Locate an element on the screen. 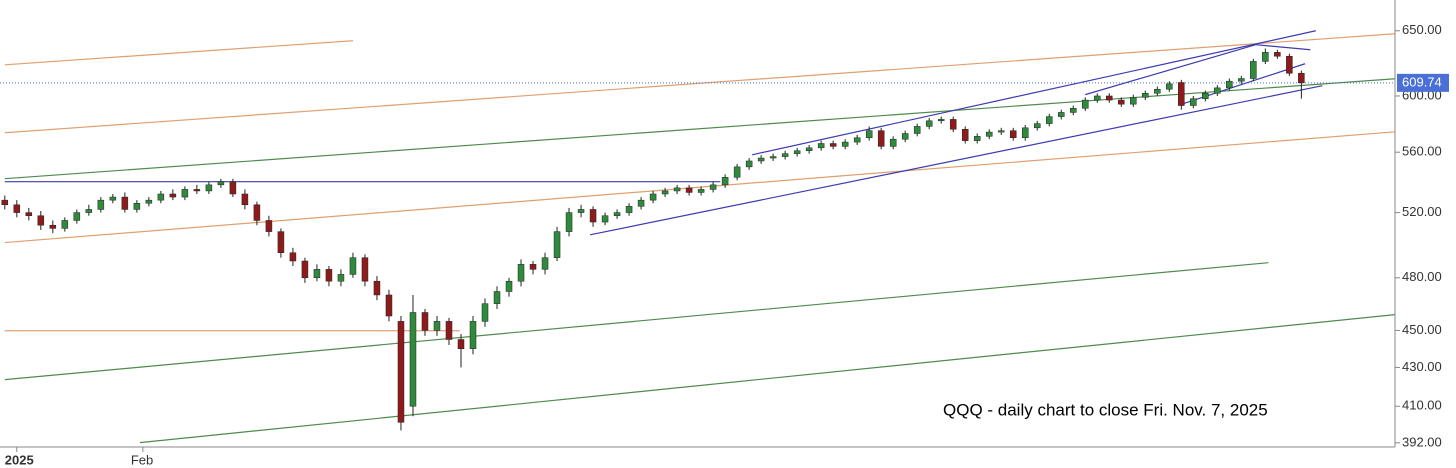 This screenshot has width=1456, height=468. y-tick-label: 392.00 is located at coordinates (1422, 441).